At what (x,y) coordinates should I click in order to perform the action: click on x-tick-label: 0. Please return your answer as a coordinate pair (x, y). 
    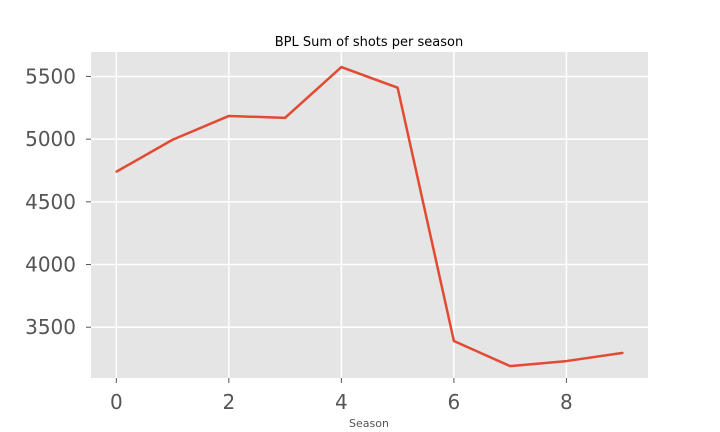
    Looking at the image, I should click on (116, 402).